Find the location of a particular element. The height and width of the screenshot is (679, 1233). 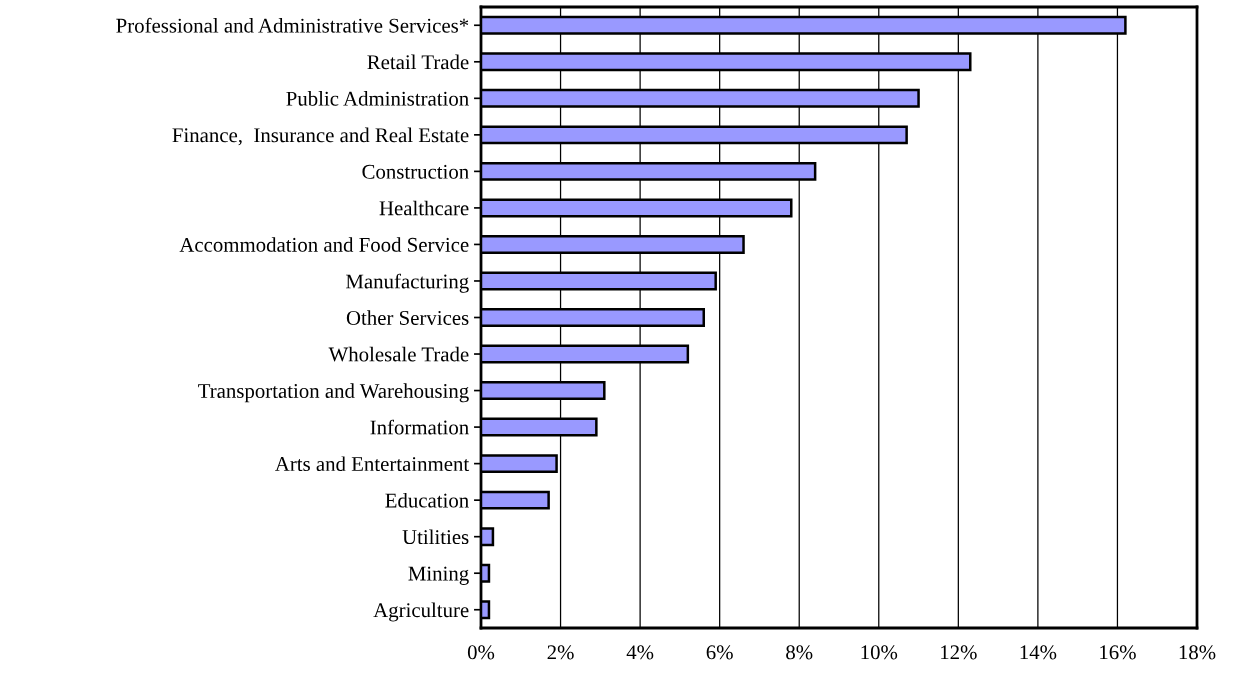

x-tick-label: 6% is located at coordinates (719, 652).